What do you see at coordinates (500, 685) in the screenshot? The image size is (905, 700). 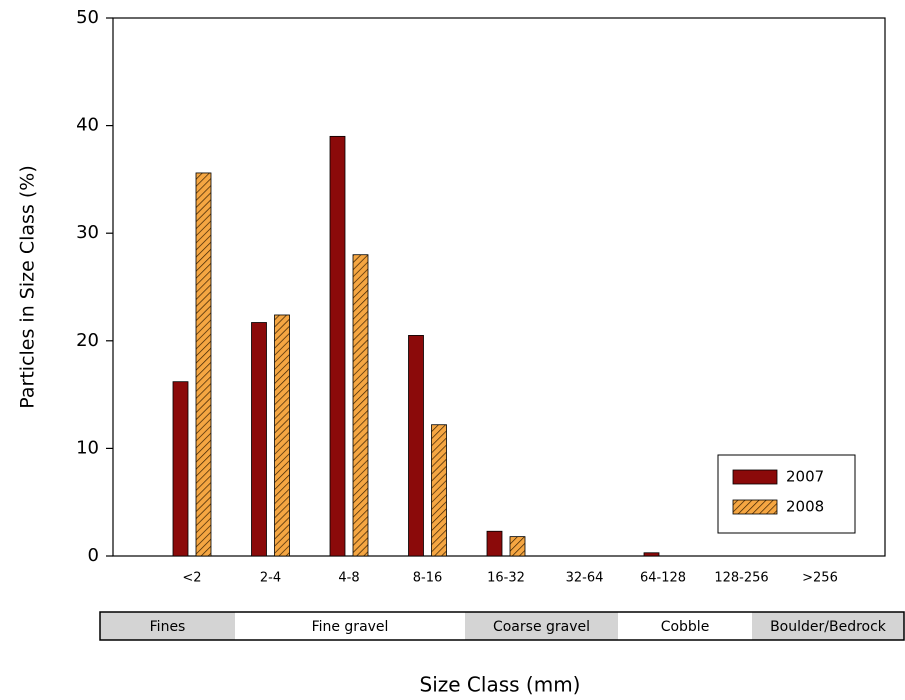 I see `x-axis-label: Size Class (mm)` at bounding box center [500, 685].